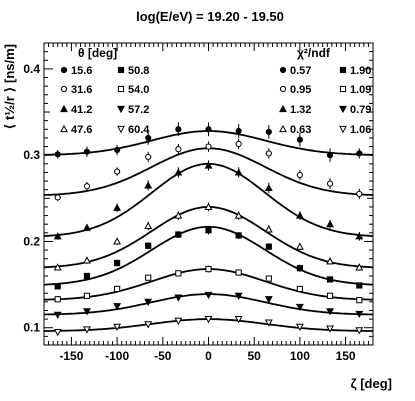 The image size is (415, 401). I want to click on legend-theta-label: 50.8, so click(138, 71).